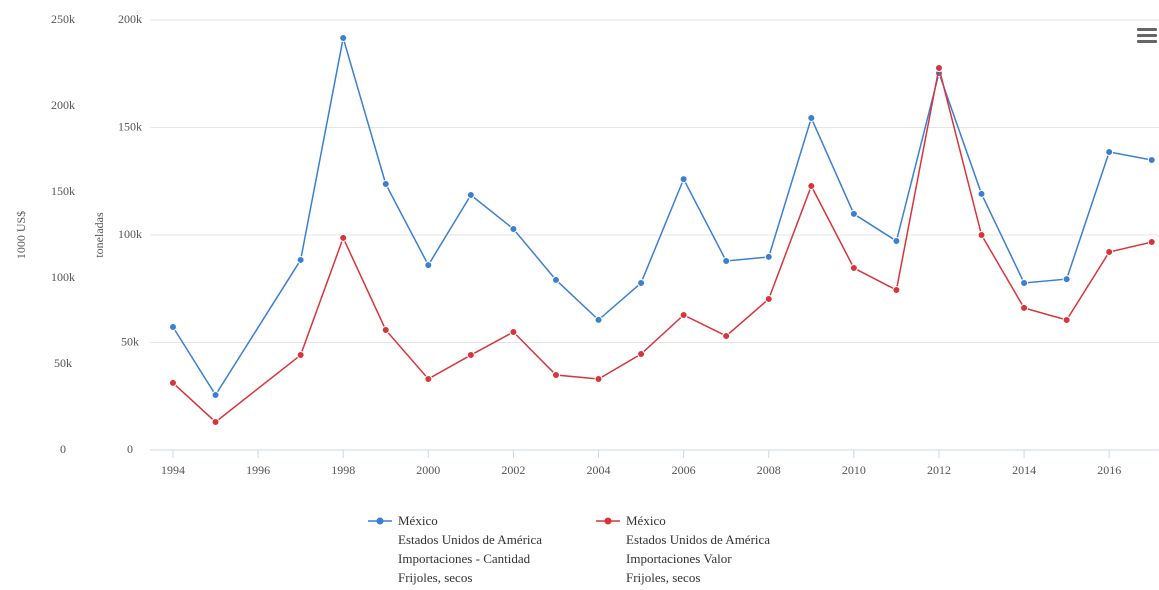 Image resolution: width=1159 pixels, height=590 pixels. What do you see at coordinates (63, 449) in the screenshot?
I see `y2-tick-label: 0` at bounding box center [63, 449].